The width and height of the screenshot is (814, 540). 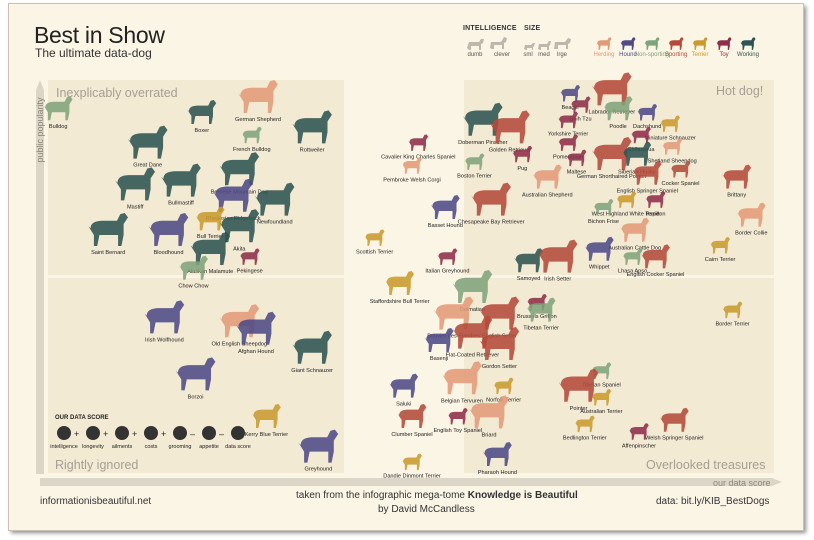 I want to click on dog-point-pharaoh-hound: Pharaoh Hound, so click(x=497, y=459).